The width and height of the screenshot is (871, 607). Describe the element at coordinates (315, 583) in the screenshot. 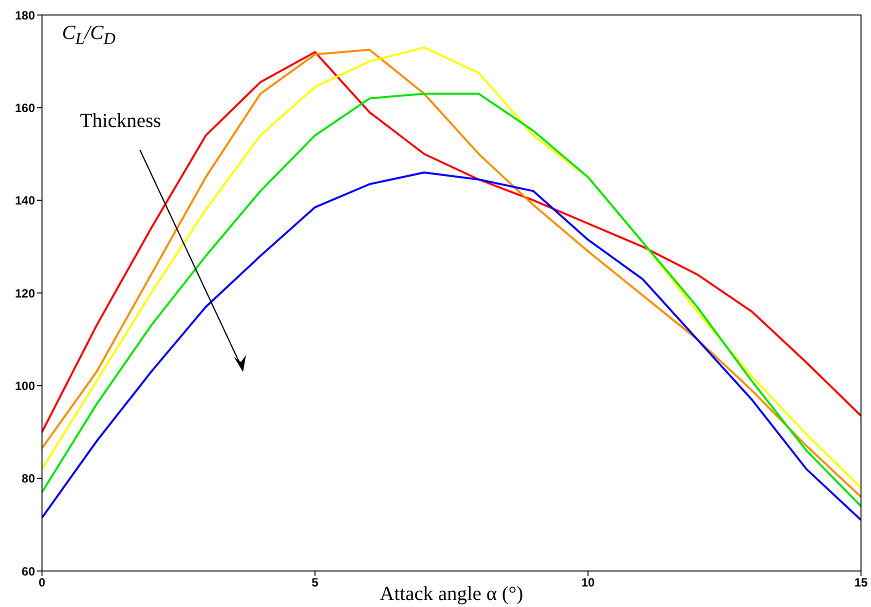

I see `x-tick-label: 5` at that location.